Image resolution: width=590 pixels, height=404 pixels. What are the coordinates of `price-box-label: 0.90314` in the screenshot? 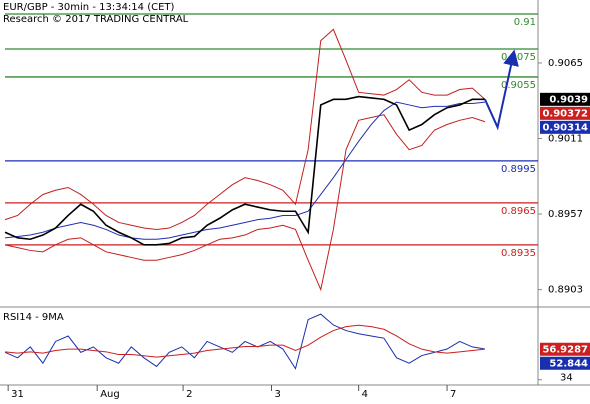 It's located at (565, 127).